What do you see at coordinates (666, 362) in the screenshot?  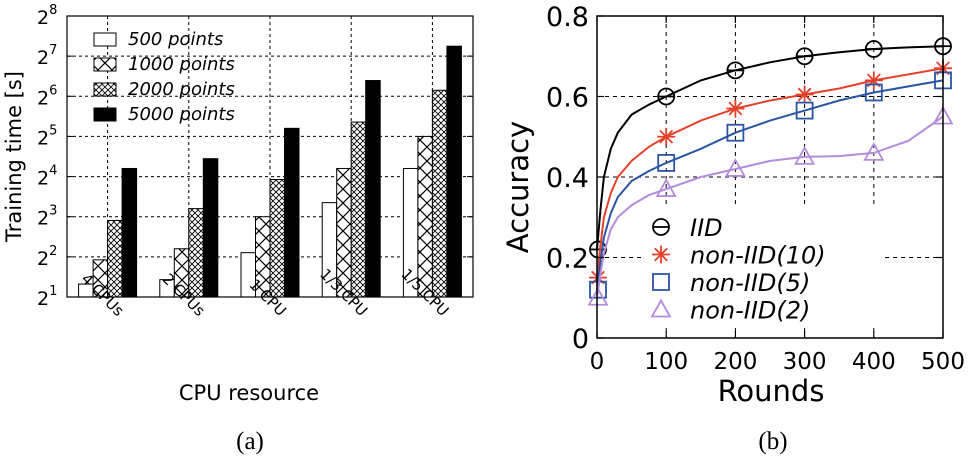 I see `x-tick-label: 100` at bounding box center [666, 362].